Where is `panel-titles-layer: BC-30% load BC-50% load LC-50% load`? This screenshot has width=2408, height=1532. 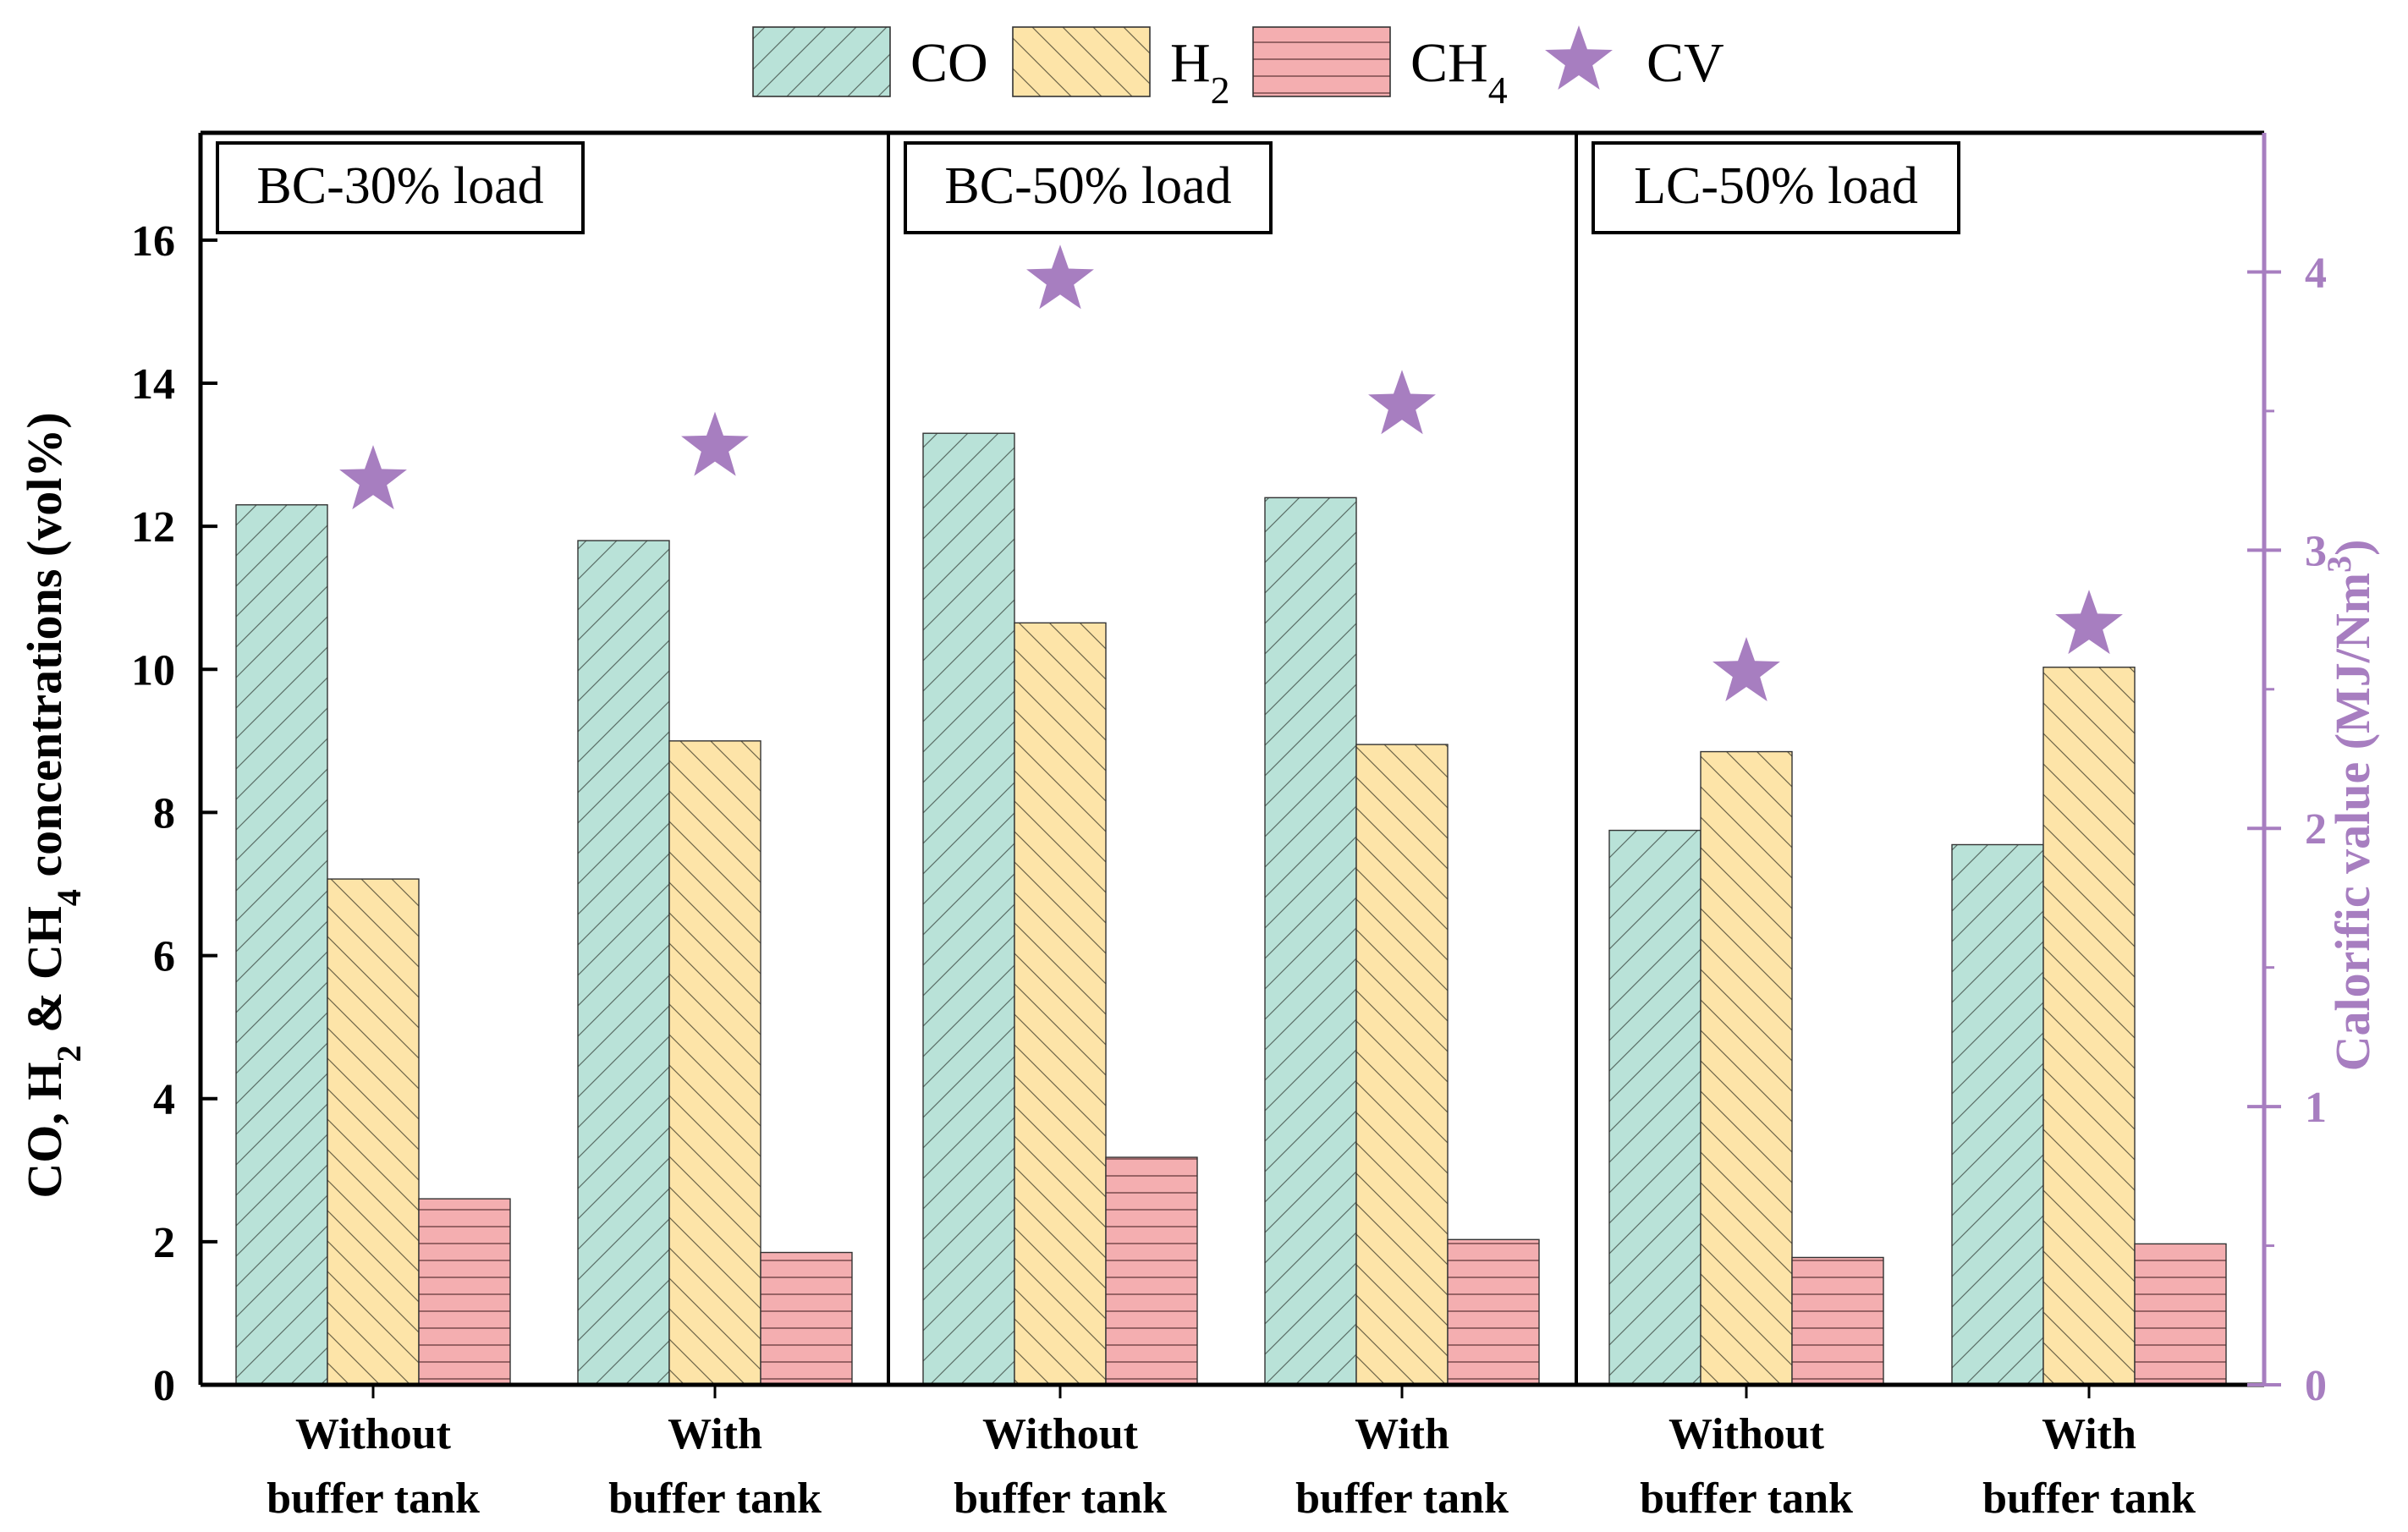
panel-titles-layer: BC-30% load BC-50% load LC-50% load is located at coordinates (1088, 188).